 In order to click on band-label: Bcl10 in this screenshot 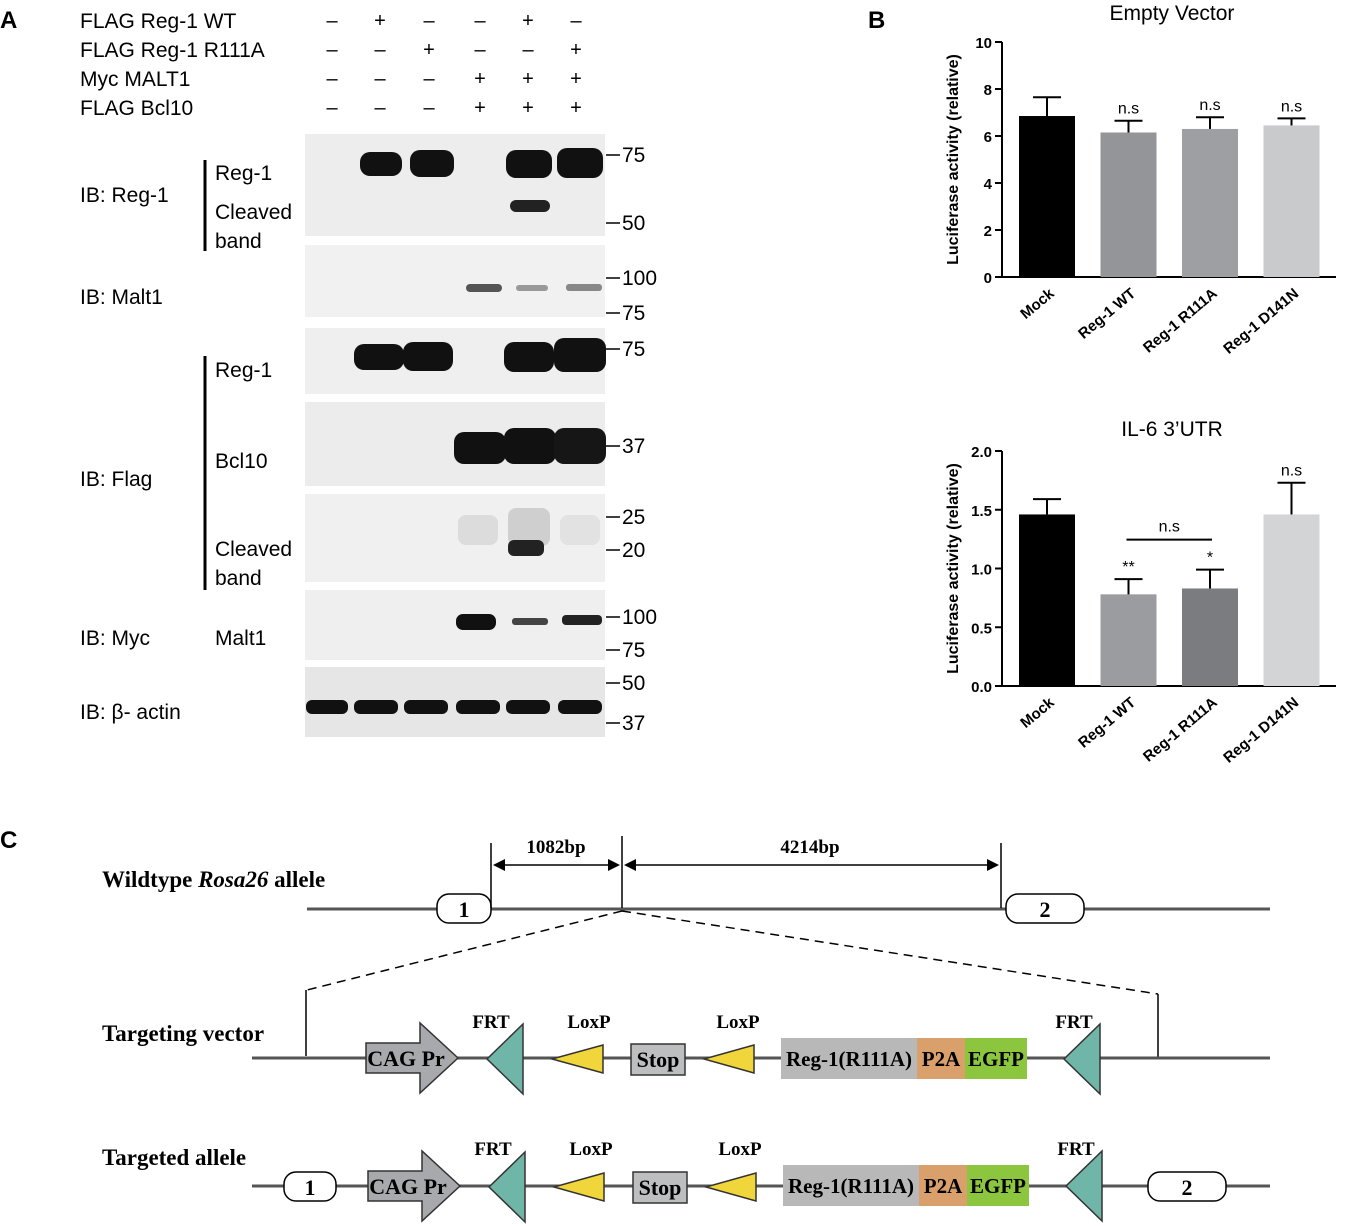, I will do `click(241, 461)`.